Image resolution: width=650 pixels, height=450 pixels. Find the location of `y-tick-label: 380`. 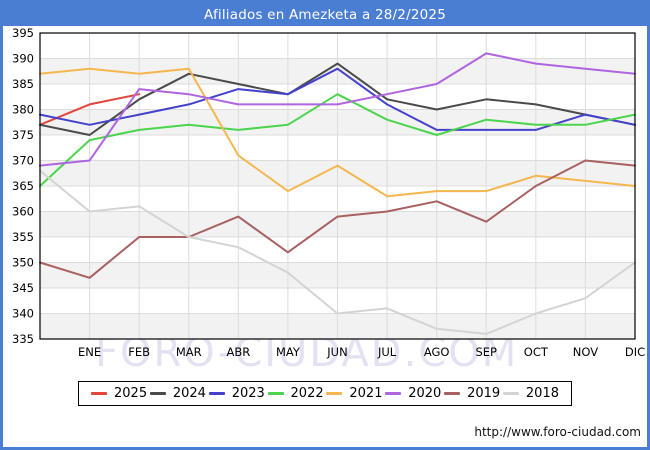

y-tick-label: 380 is located at coordinates (23, 110).